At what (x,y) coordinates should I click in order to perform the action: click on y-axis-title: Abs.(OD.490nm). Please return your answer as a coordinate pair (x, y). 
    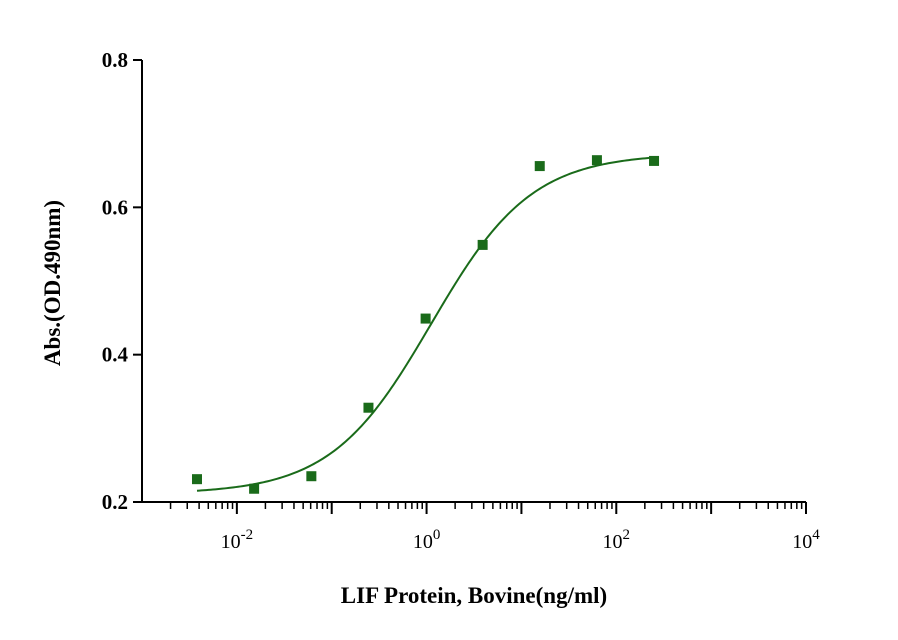
    Looking at the image, I should click on (52, 283).